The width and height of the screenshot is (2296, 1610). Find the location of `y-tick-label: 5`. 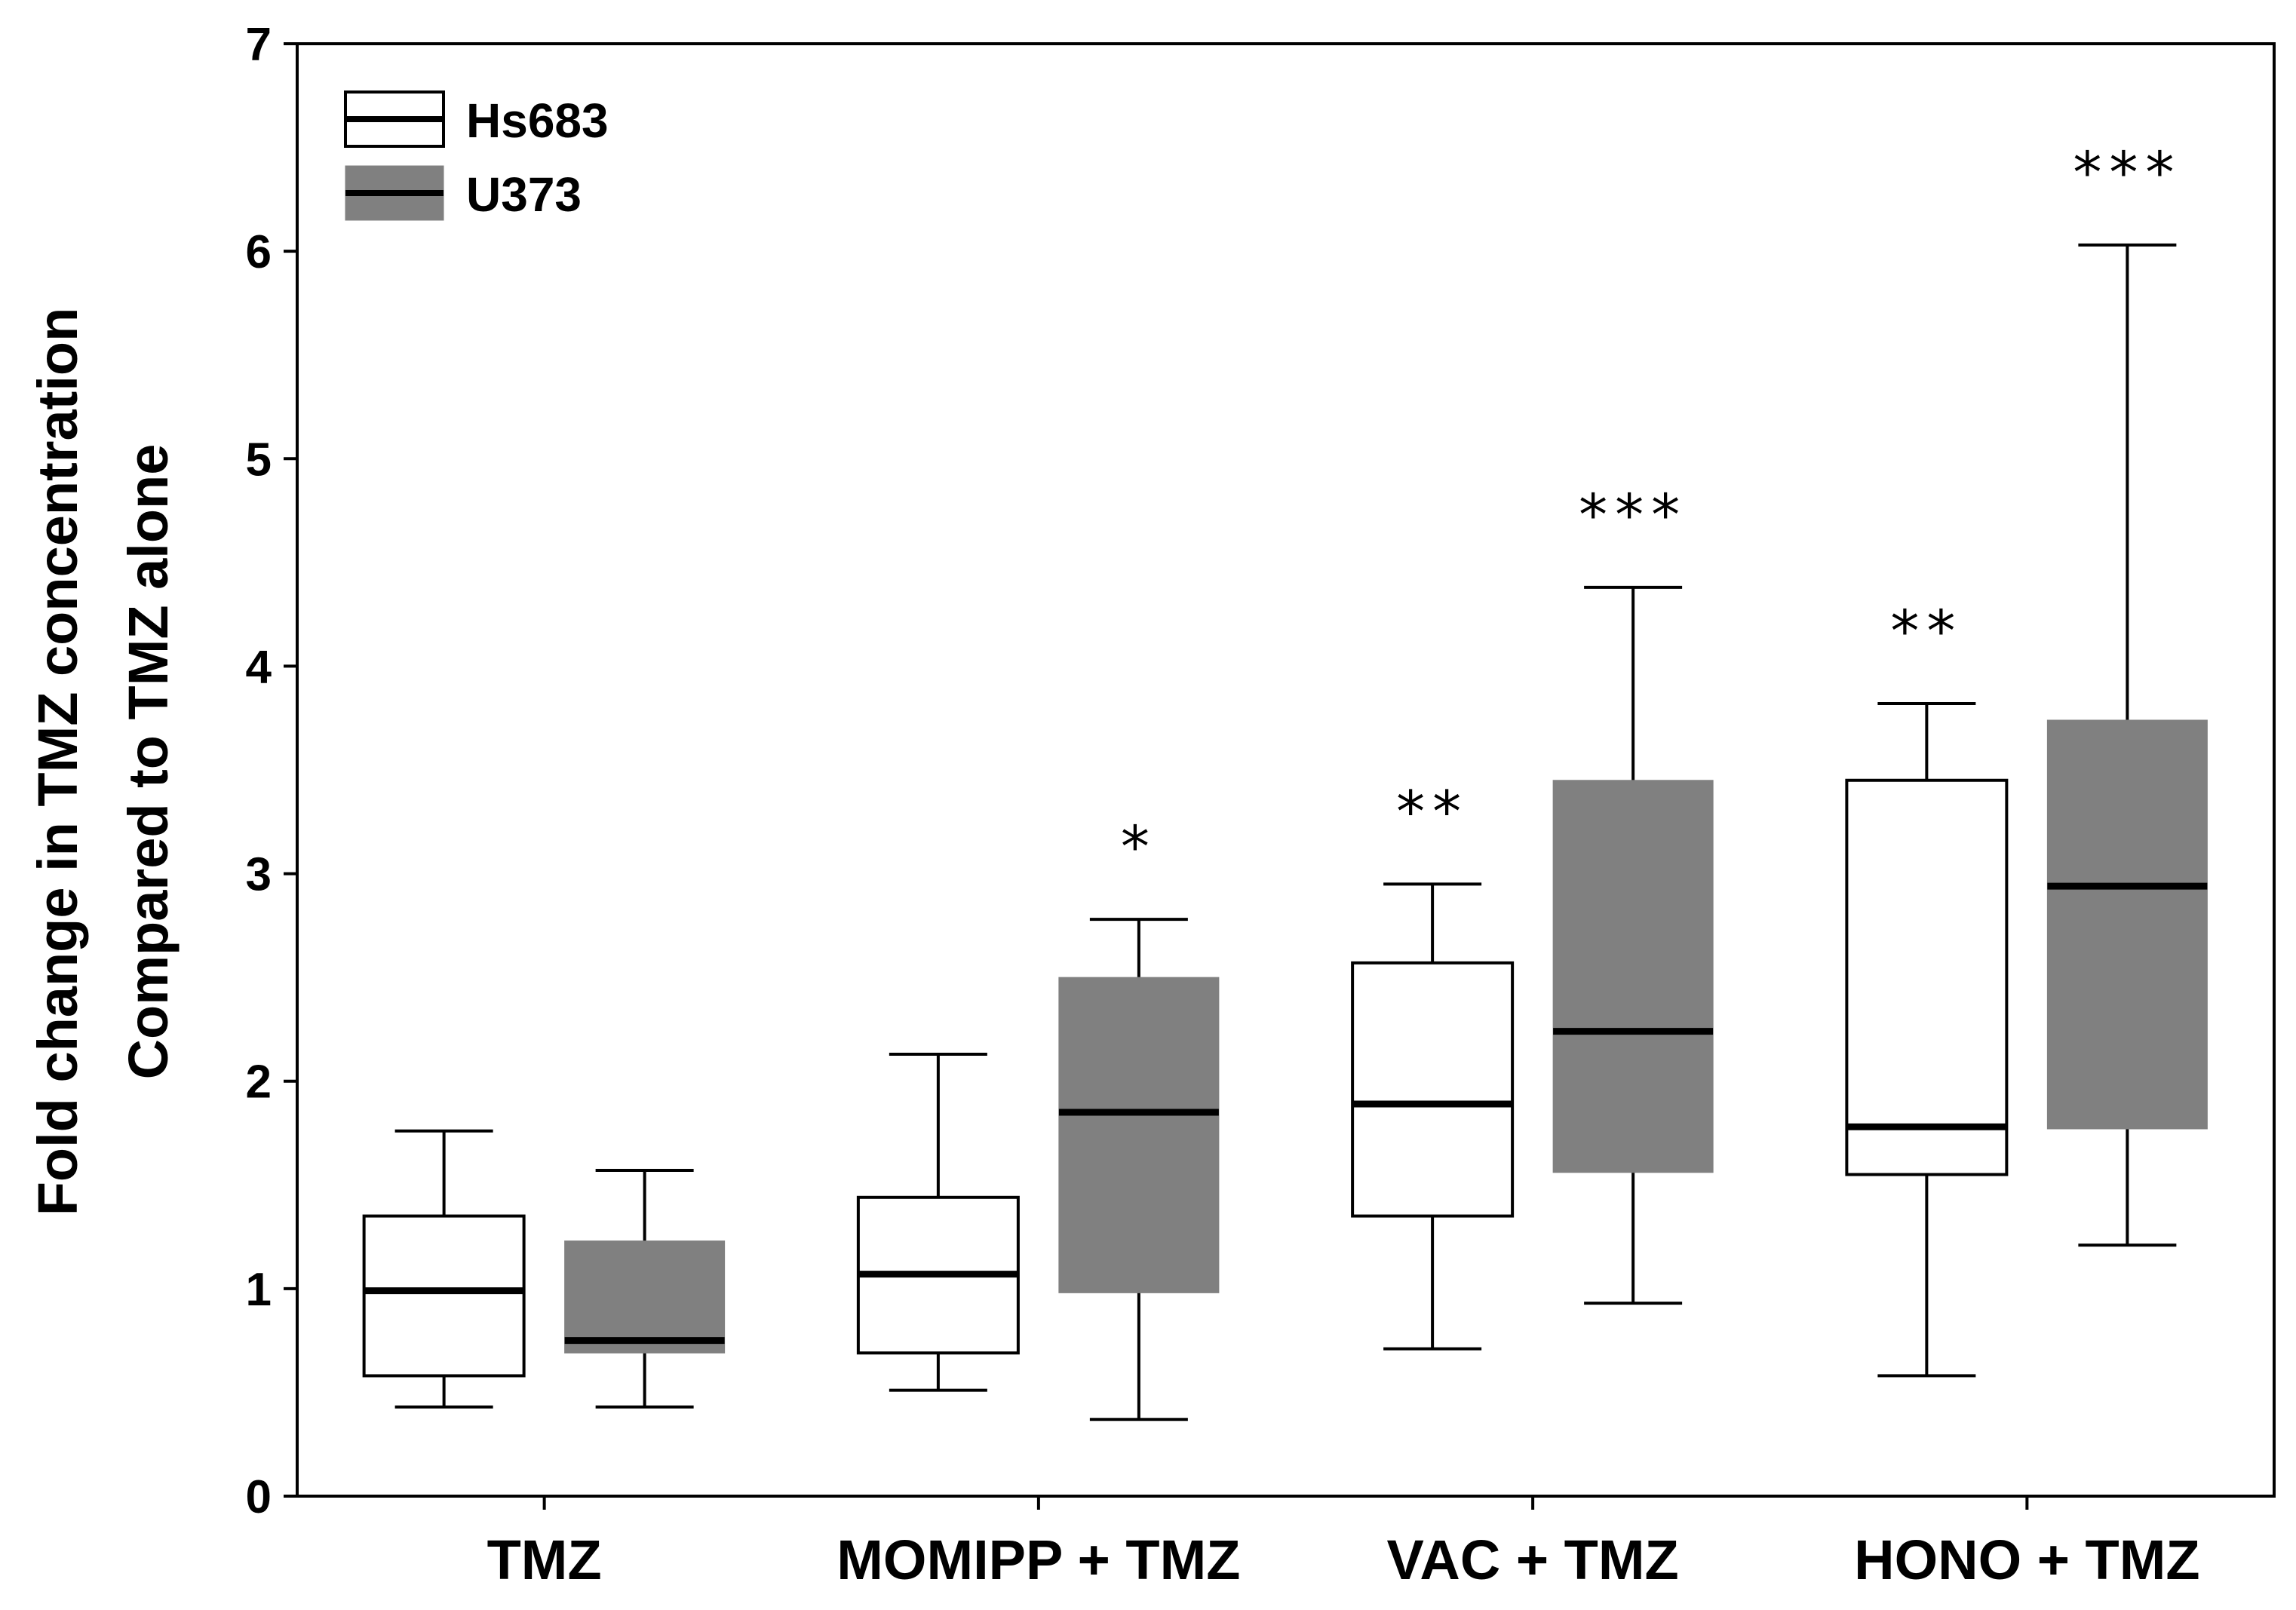

y-tick-label: 5 is located at coordinates (259, 460).